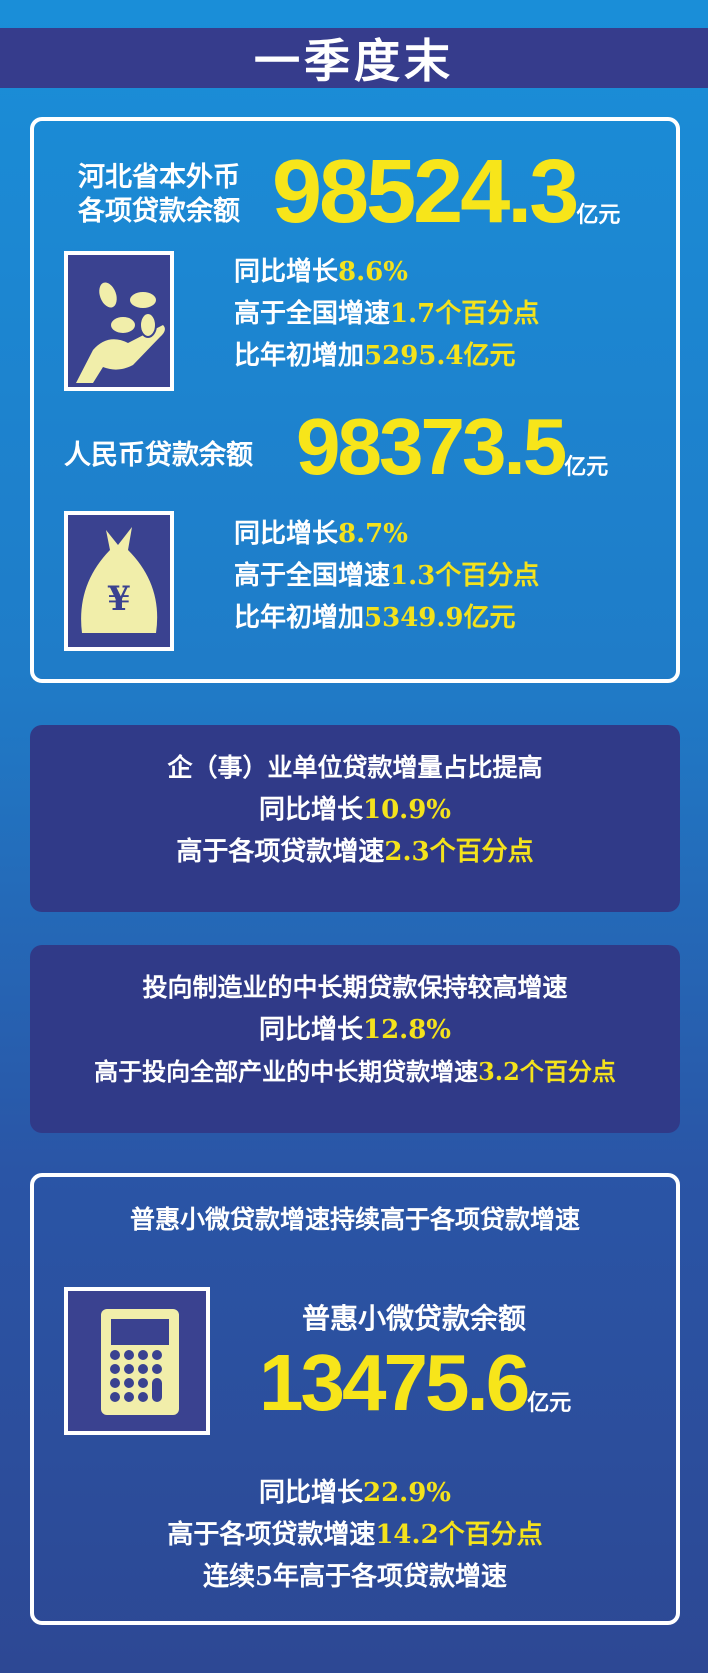 This screenshot has height=1673, width=708. Describe the element at coordinates (440, 618) in the screenshot. I see `stat-value: 5349.9亿元` at that location.